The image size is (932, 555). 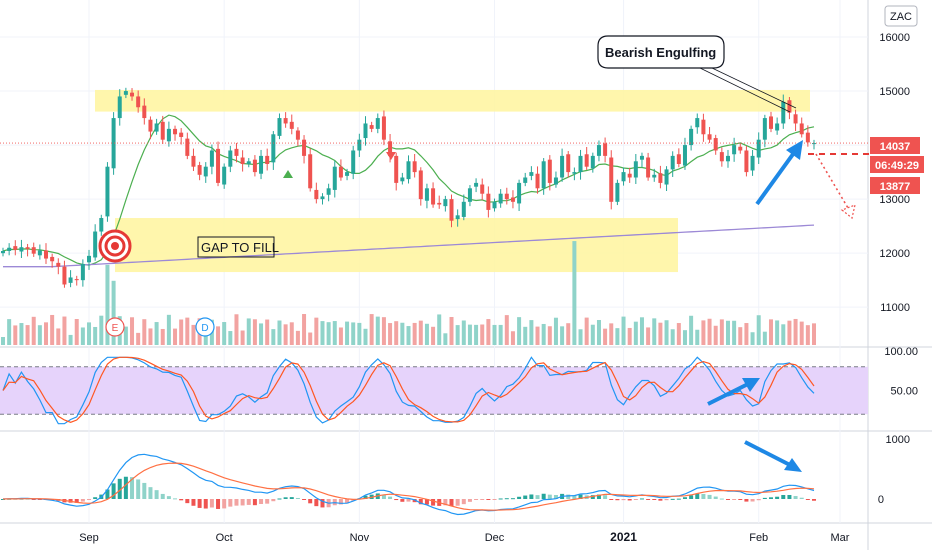 I want to click on sell-signal-icon, so click(x=391, y=156).